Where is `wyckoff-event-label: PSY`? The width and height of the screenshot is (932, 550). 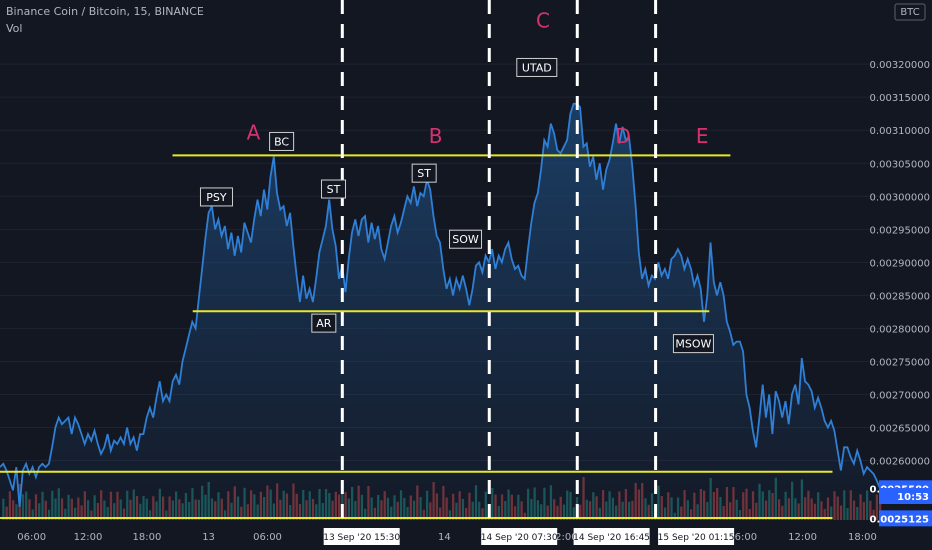
wyckoff-event-label: PSY is located at coordinates (216, 197).